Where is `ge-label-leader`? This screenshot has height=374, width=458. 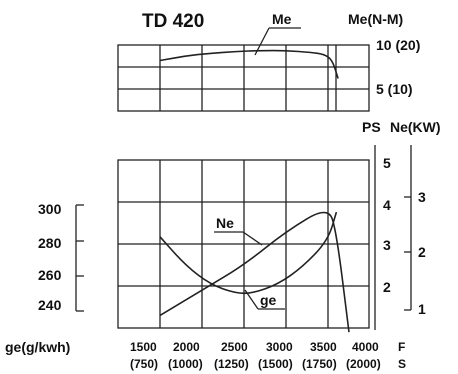
ge-label-leader is located at coordinates (251, 299).